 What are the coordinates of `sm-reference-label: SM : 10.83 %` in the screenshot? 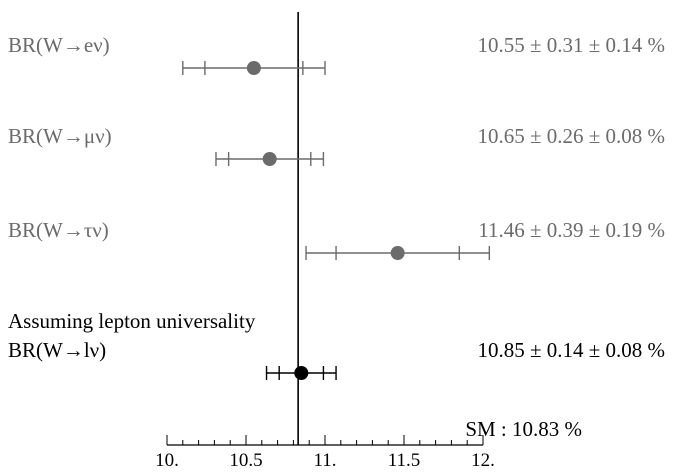 It's located at (523, 429).